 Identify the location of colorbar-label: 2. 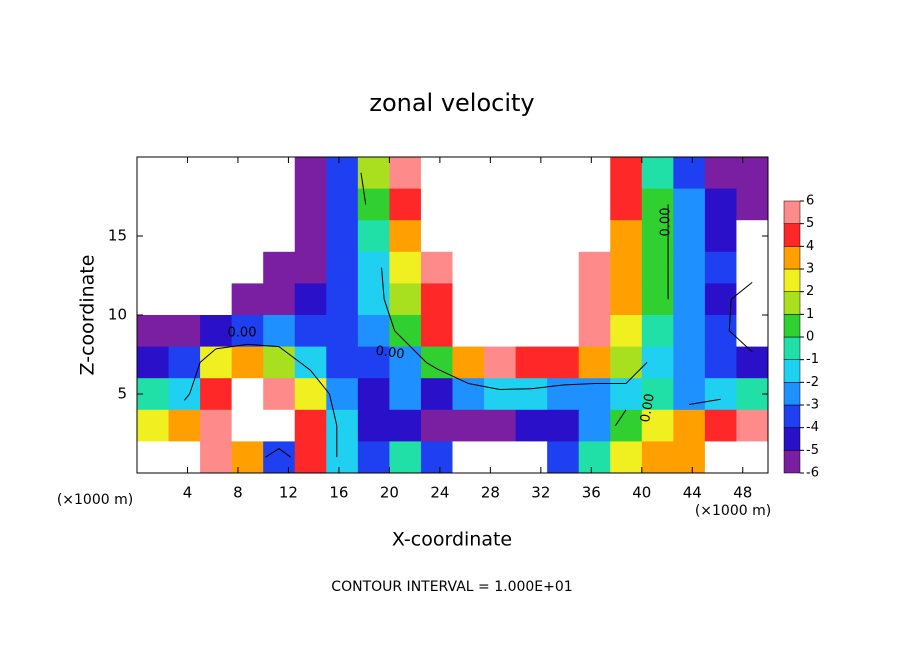
(810, 291).